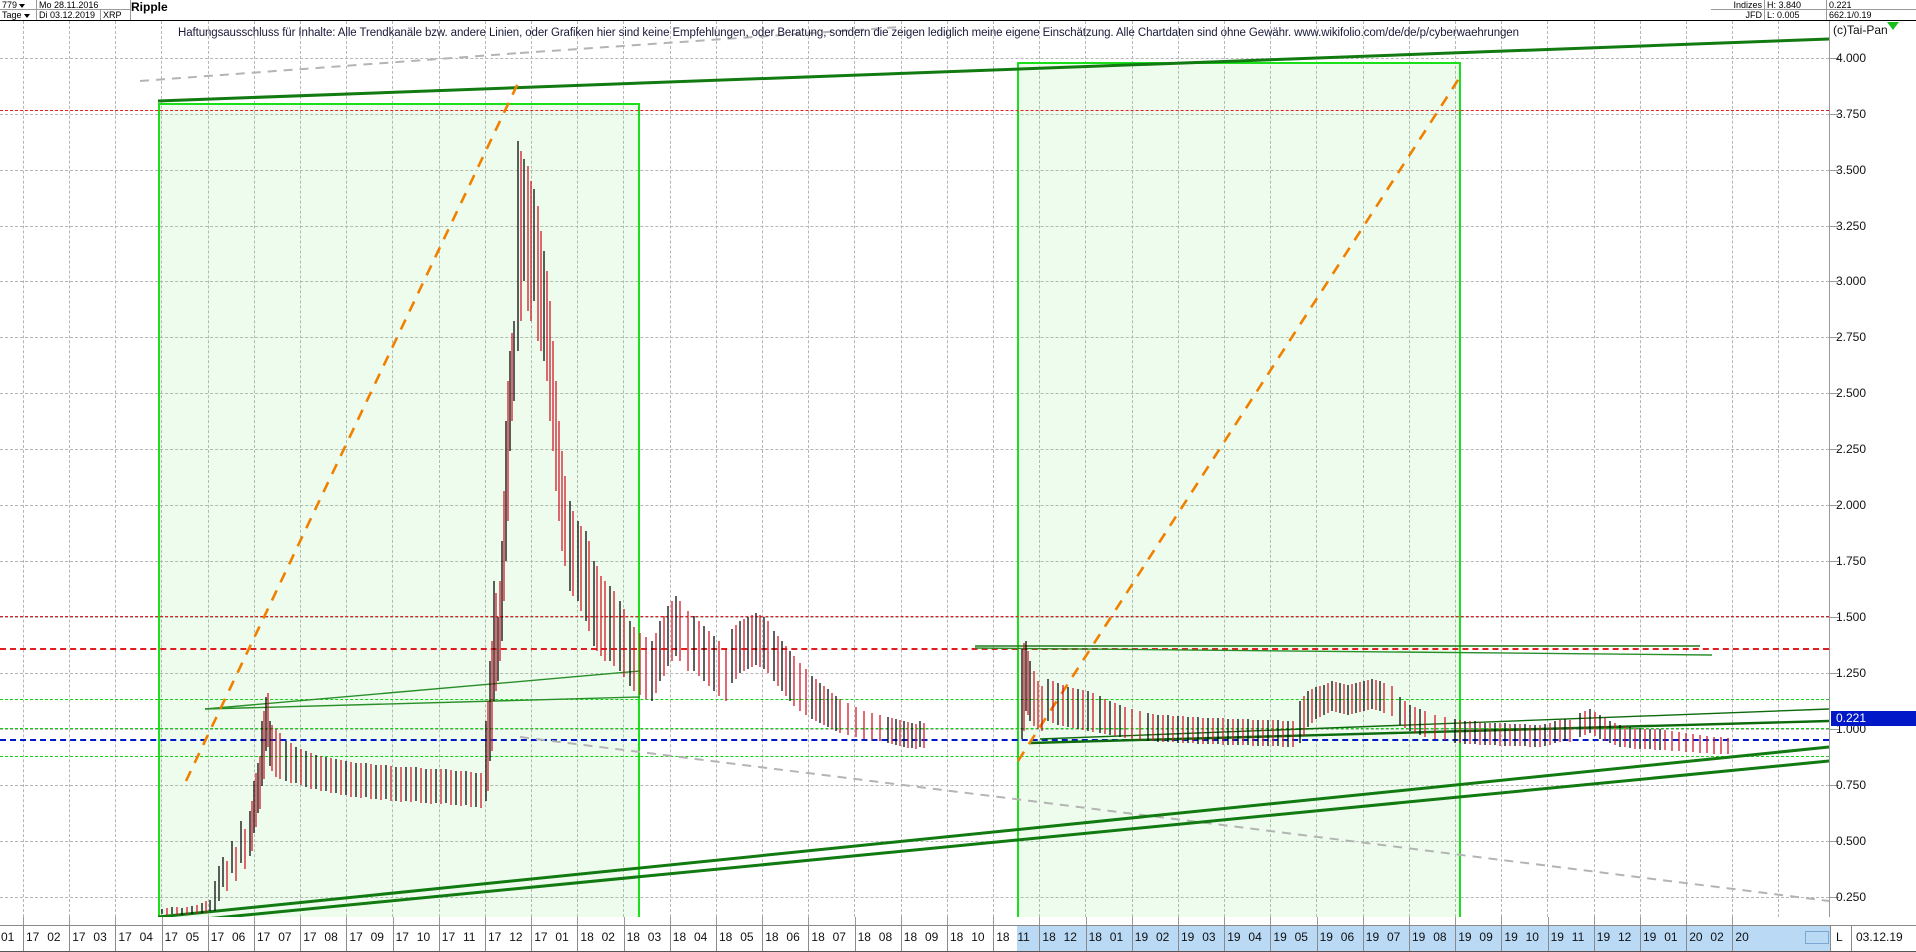 This screenshot has height=952, width=1916. Describe the element at coordinates (84, 5) in the screenshot. I see `date-from: Mo 28.11.2016` at that location.